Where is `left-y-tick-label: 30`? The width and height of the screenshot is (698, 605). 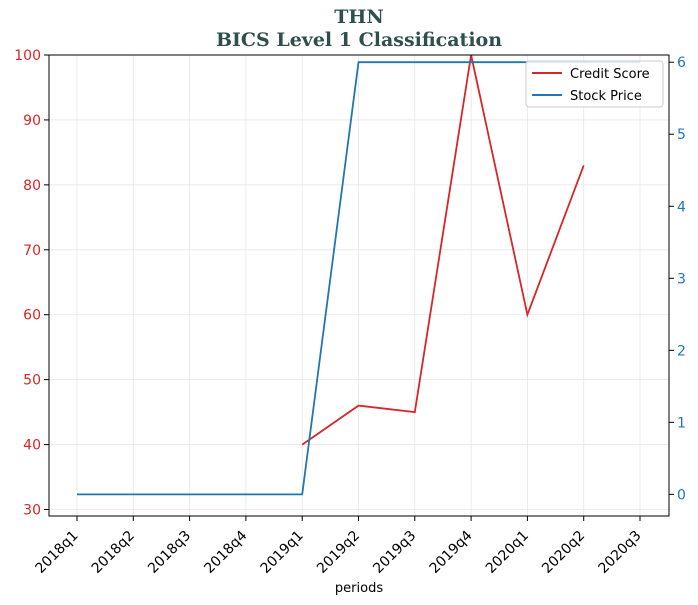 left-y-tick-label: 30 is located at coordinates (32, 511).